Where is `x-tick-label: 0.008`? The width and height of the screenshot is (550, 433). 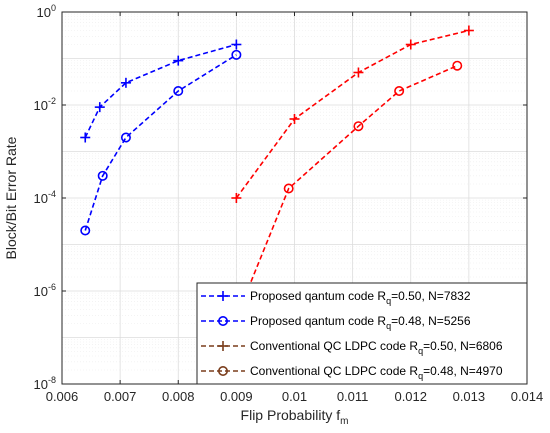 x-tick-label: 0.008 is located at coordinates (178, 396).